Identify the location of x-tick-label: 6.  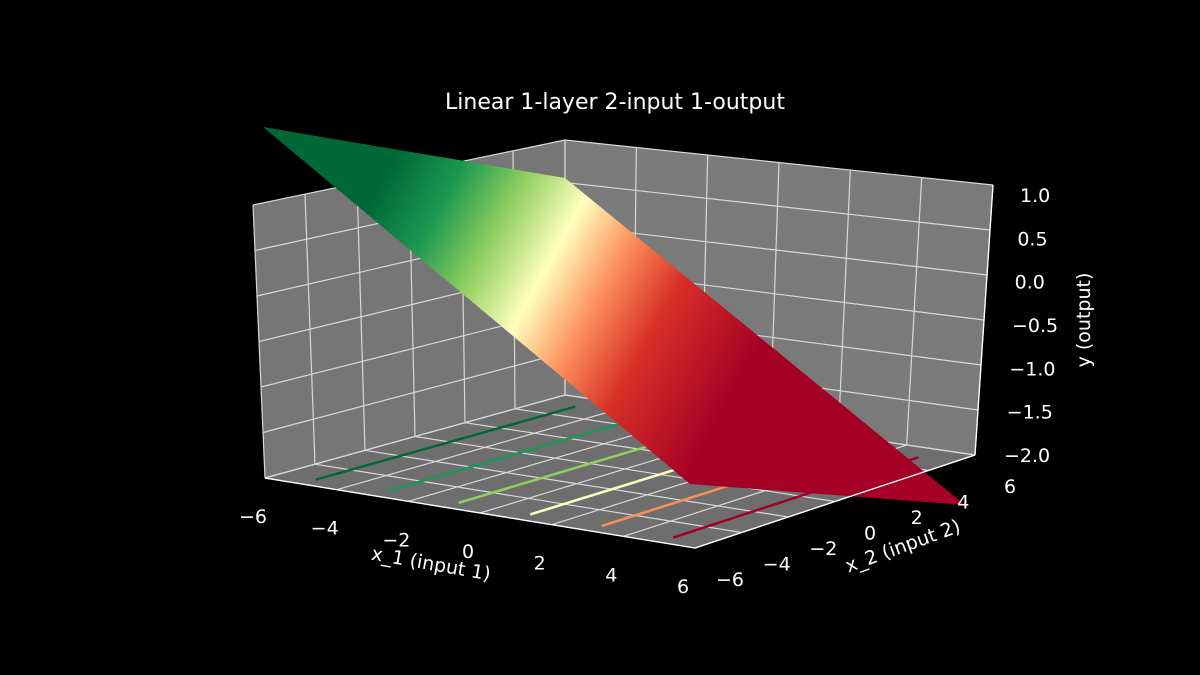
(683, 587).